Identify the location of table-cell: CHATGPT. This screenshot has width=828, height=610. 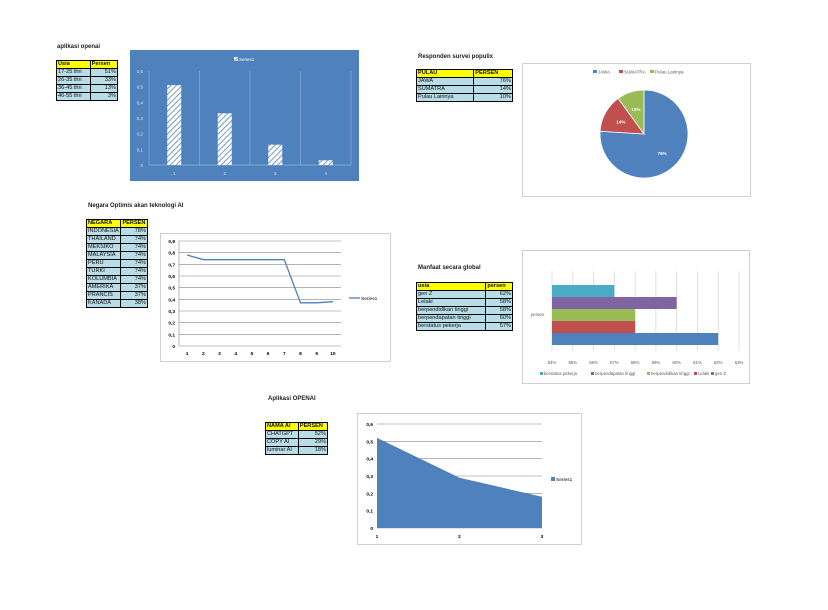
(282, 434).